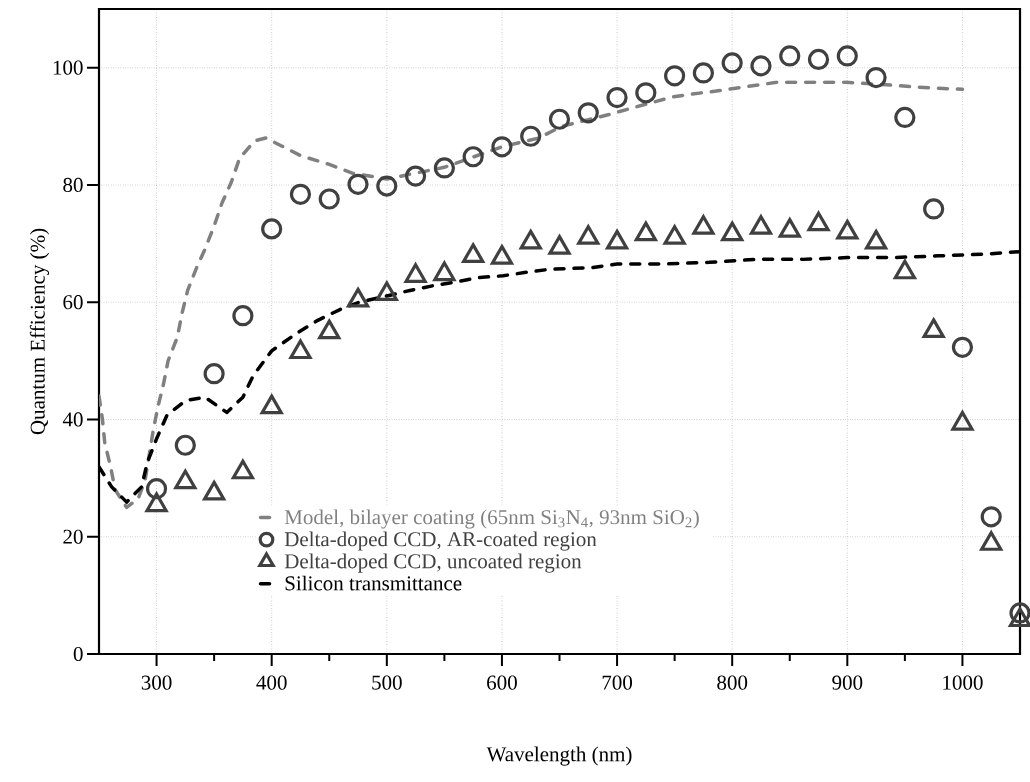  I want to click on y-tick-label: 40, so click(72, 419).